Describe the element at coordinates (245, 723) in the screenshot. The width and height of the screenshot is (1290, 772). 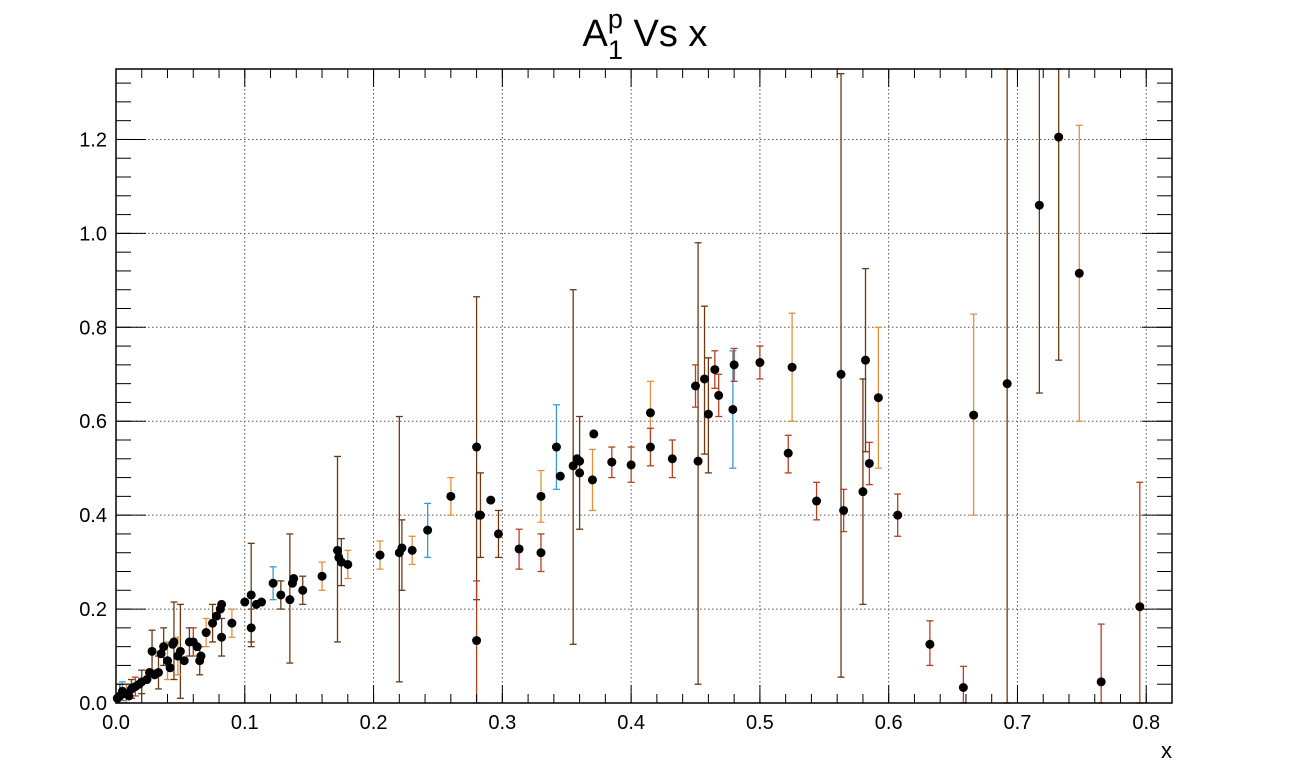
I see `x-tick-label: 0.1` at that location.